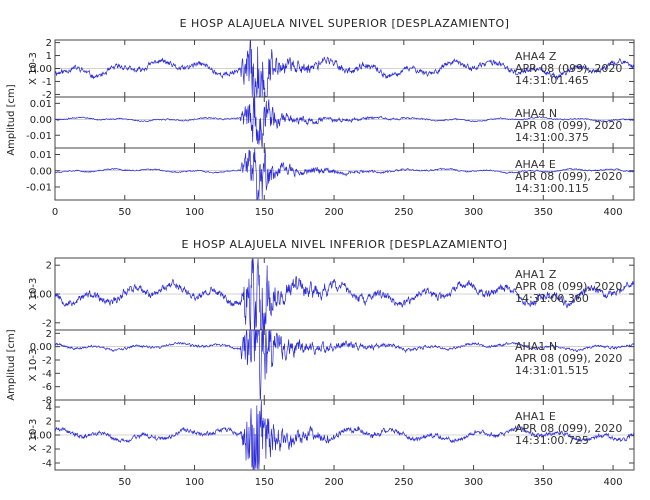  I want to click on trace-time-label: 14:31:00.375, so click(552, 137).